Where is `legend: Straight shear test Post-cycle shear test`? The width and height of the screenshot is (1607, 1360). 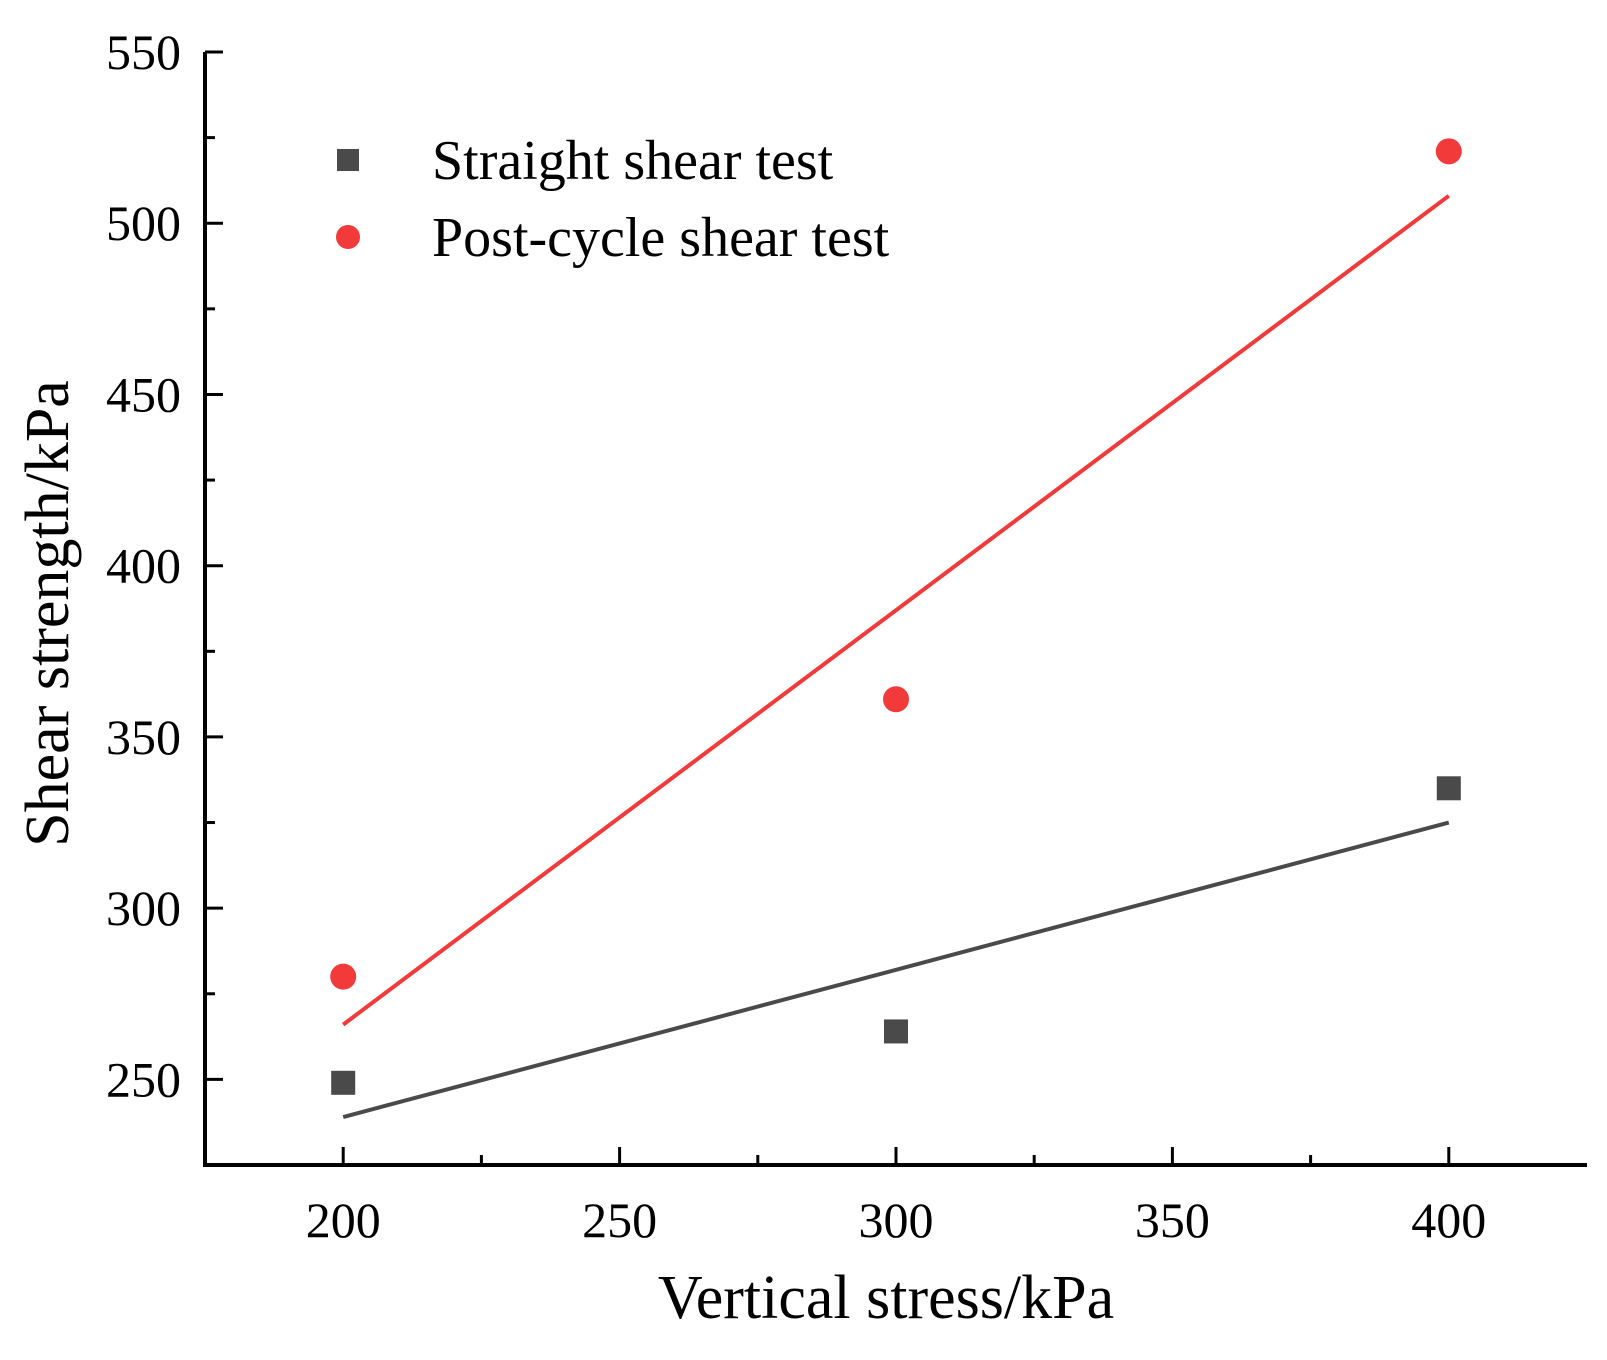
legend: Straight shear test Post-cycle shear test is located at coordinates (613, 199).